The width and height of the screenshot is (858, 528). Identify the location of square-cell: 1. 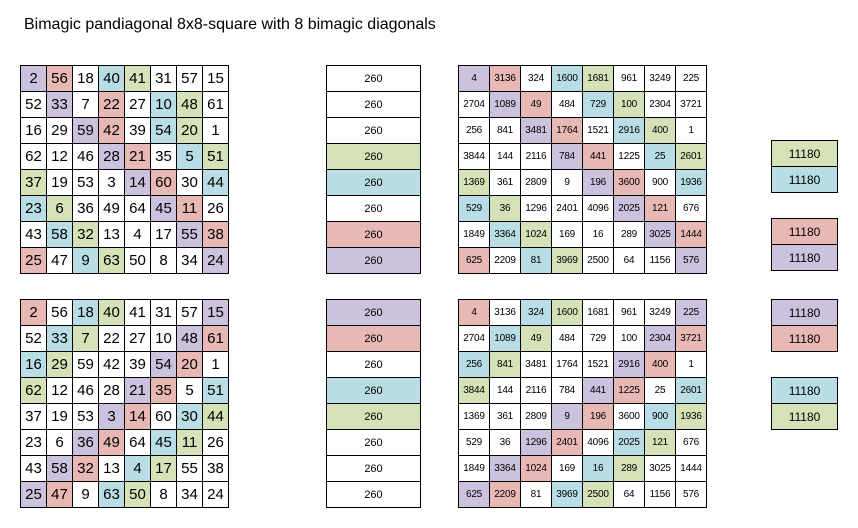
(215, 130).